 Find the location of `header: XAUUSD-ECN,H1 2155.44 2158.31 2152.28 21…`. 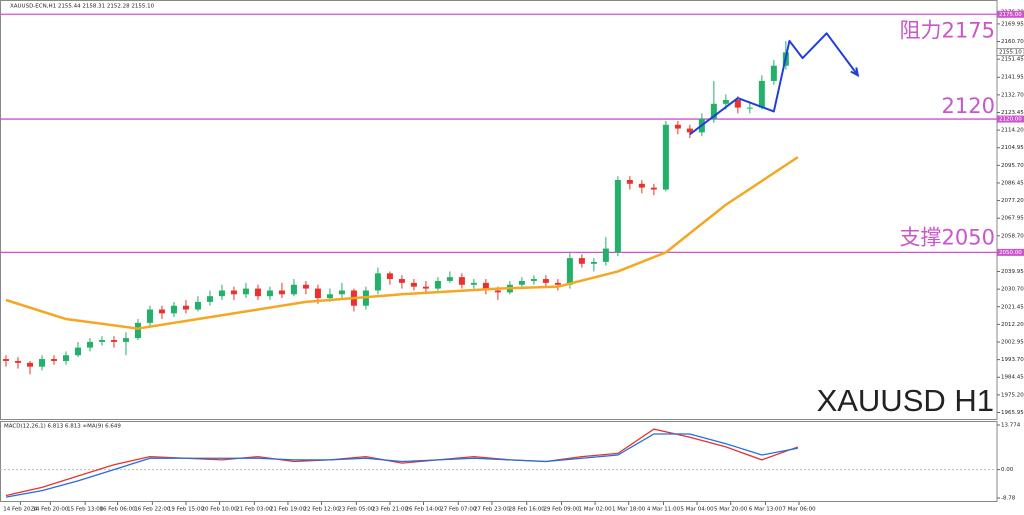

header: XAUUSD-ECN,H1 2155.44 2158.31 2152.28 21… is located at coordinates (82, 7).